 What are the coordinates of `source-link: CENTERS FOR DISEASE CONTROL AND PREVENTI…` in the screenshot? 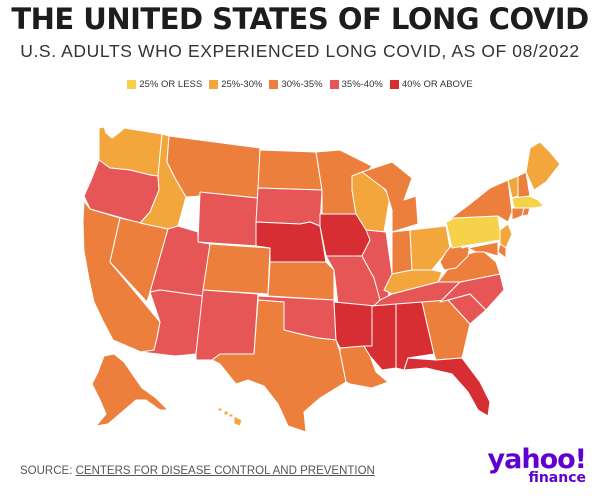 It's located at (225, 471).